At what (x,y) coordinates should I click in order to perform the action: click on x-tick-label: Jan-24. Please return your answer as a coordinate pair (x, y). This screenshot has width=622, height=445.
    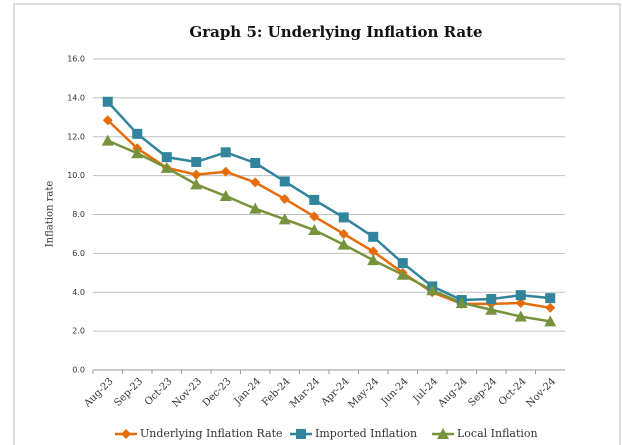
    Looking at the image, I should click on (247, 391).